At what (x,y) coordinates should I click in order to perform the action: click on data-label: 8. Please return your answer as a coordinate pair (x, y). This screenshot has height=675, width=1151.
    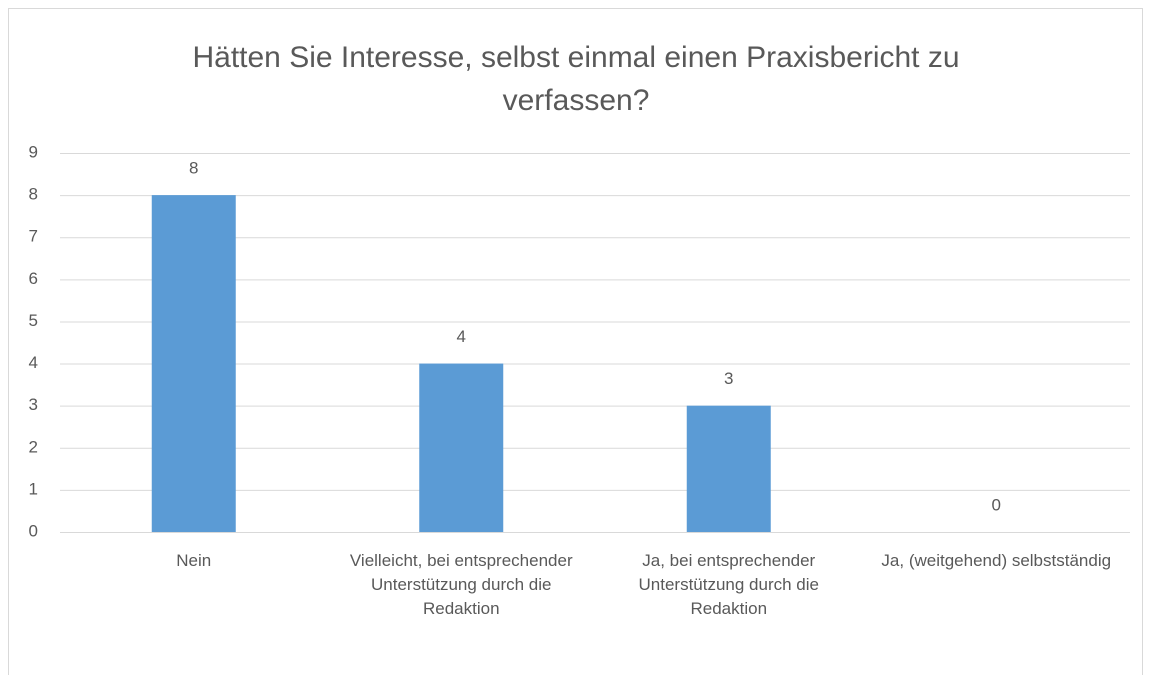
    Looking at the image, I should click on (193, 168).